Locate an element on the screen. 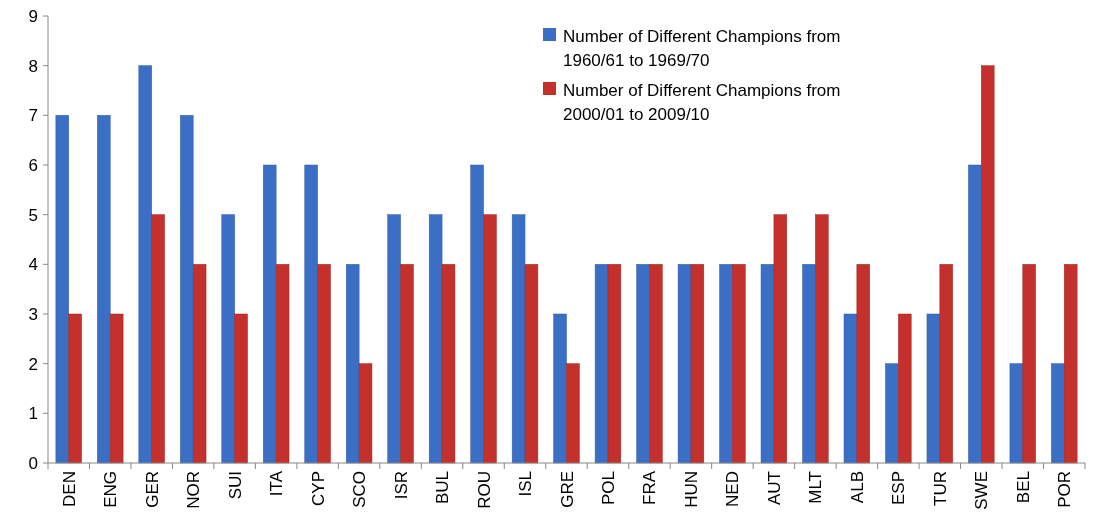 This screenshot has height=527, width=1099. x-tick-label: FRA is located at coordinates (650, 487).